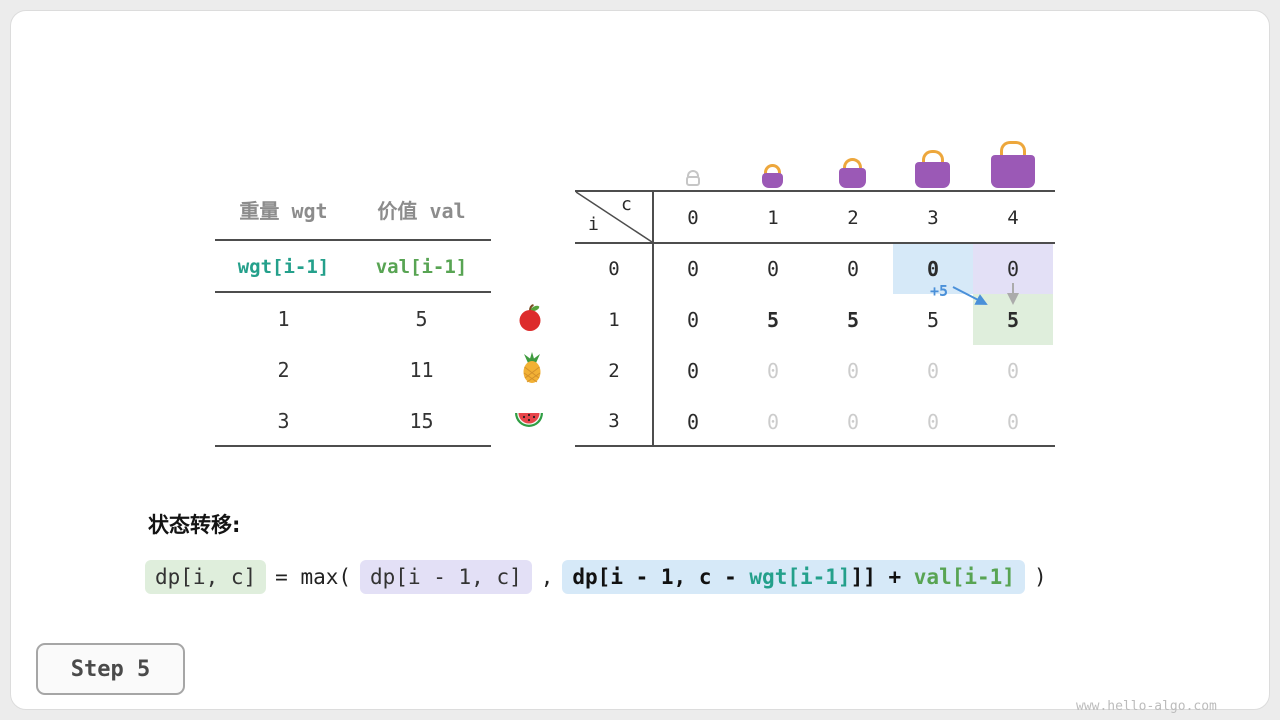  I want to click on formula-option2-prefix: dp[i - 1, c -, so click(661, 577).